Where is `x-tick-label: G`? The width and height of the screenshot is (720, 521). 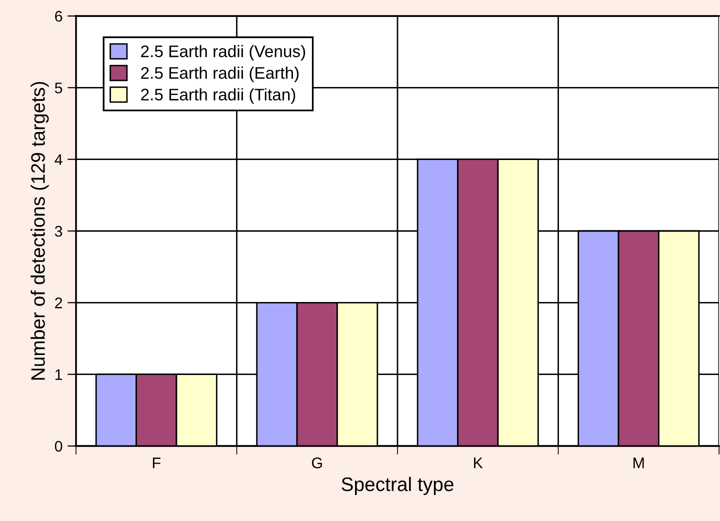 x-tick-label: G is located at coordinates (317, 463).